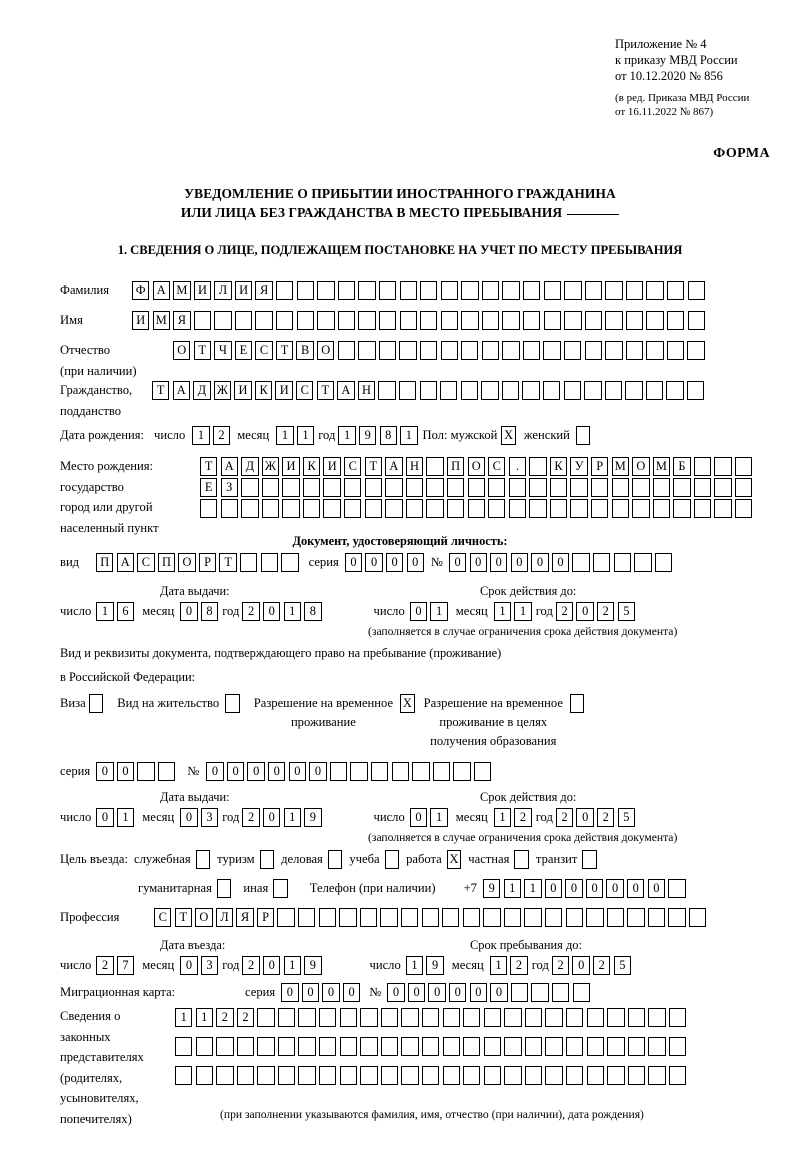 The width and height of the screenshot is (800, 1163). Describe the element at coordinates (125, 611) in the screenshot. I see `grid-cell: 6` at that location.